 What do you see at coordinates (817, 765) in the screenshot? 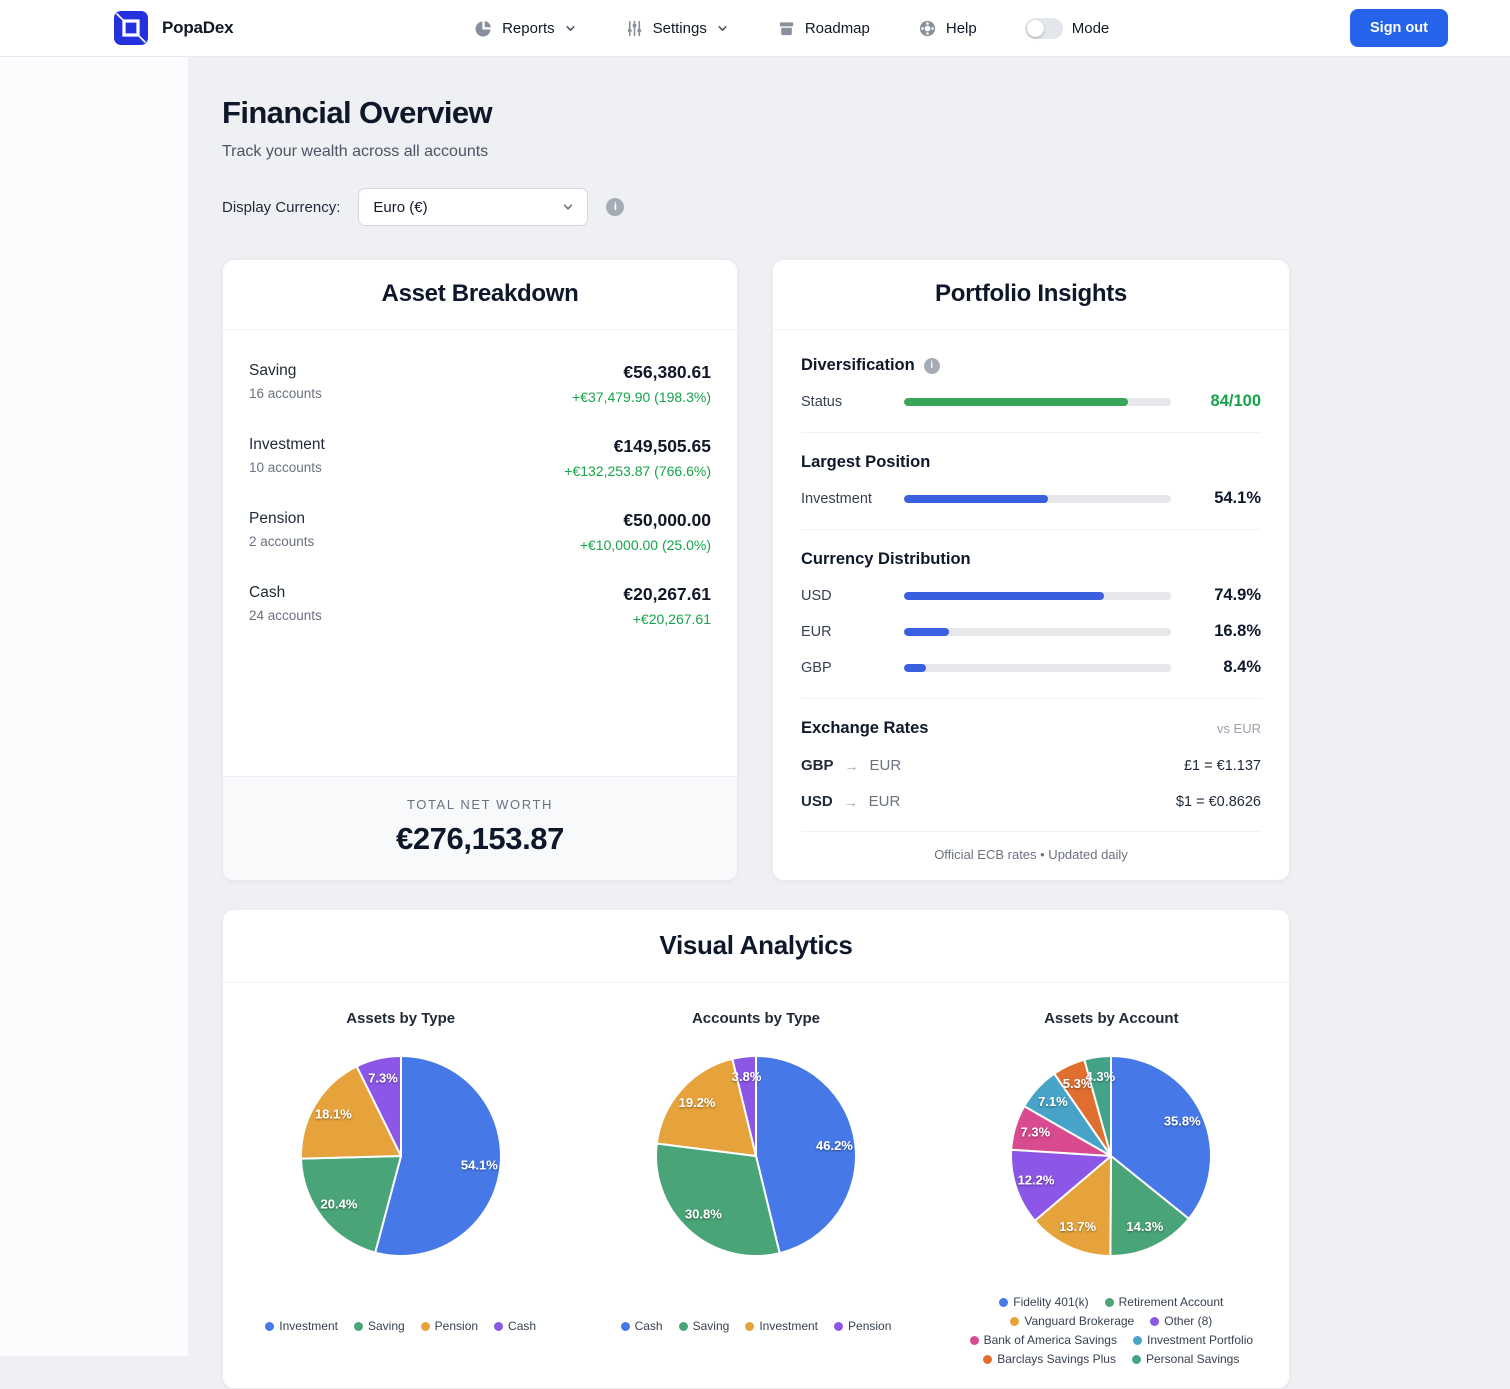
I see `rate-from: GBP` at bounding box center [817, 765].